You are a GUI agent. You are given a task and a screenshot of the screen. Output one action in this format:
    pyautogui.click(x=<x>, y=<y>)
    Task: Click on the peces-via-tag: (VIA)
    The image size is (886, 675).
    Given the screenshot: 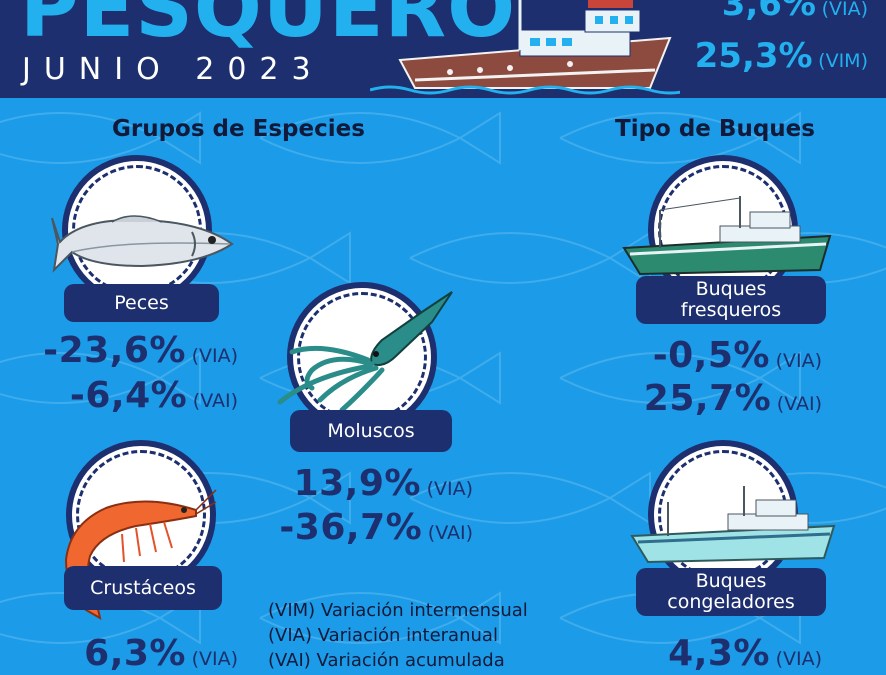 What is the action you would take?
    pyautogui.click(x=214, y=356)
    